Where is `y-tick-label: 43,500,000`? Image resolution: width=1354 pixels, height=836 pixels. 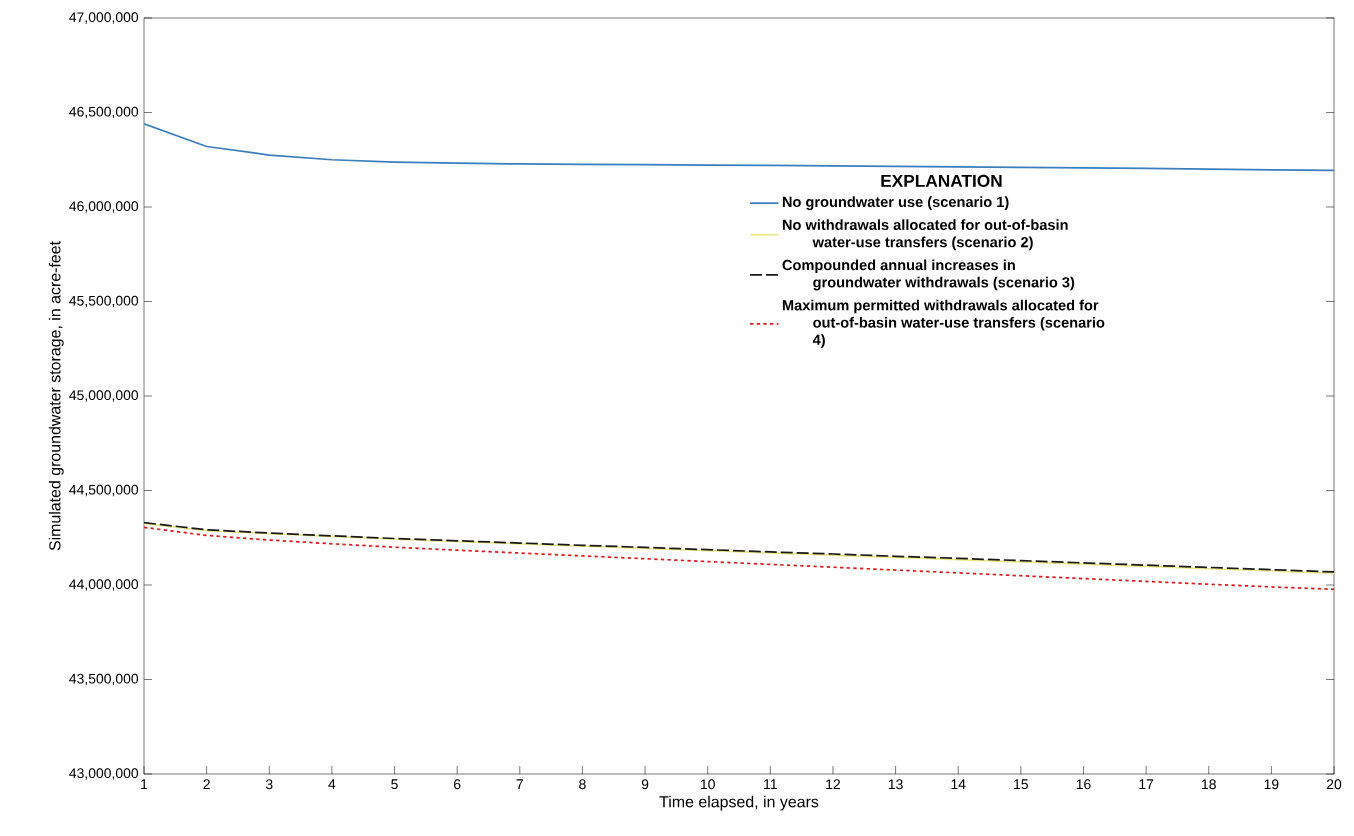 y-tick-label: 43,500,000 is located at coordinates (104, 679).